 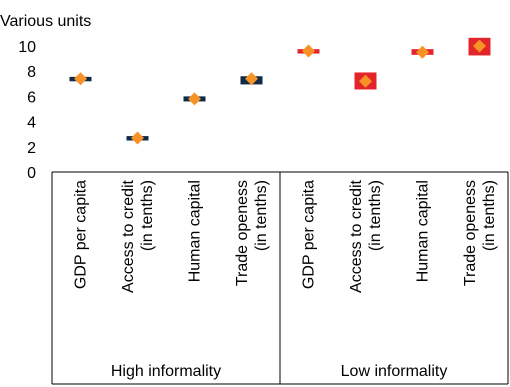 What do you see at coordinates (31, 72) in the screenshot?
I see `y-tick-label: 8` at bounding box center [31, 72].